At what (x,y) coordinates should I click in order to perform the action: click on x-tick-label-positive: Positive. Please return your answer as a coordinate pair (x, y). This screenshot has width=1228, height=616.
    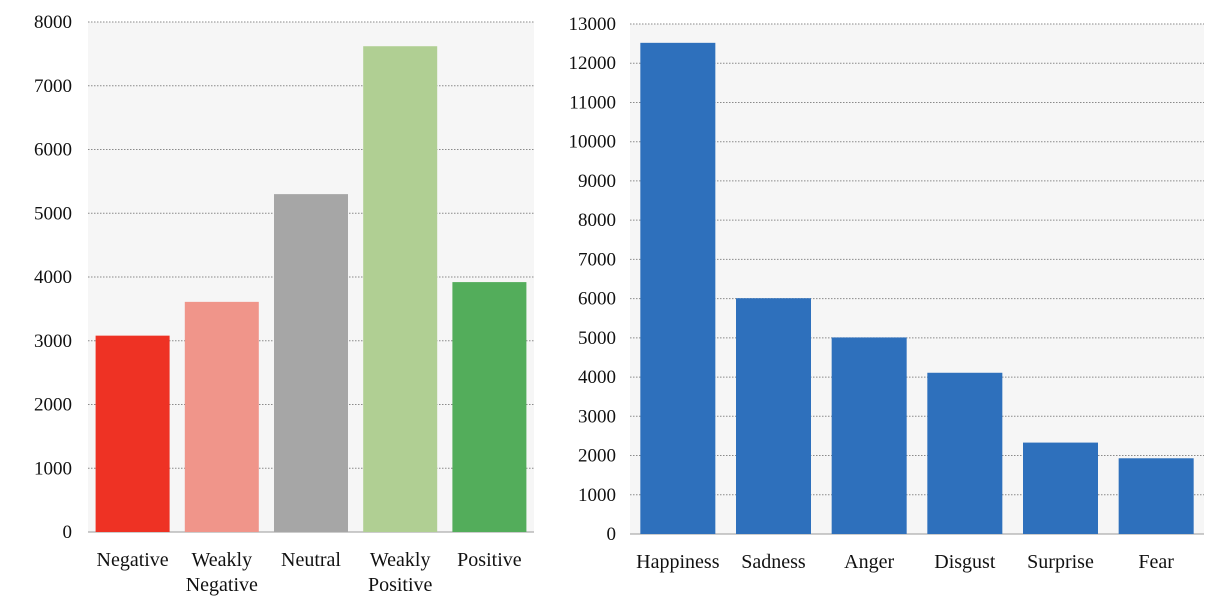
    Looking at the image, I should click on (489, 560).